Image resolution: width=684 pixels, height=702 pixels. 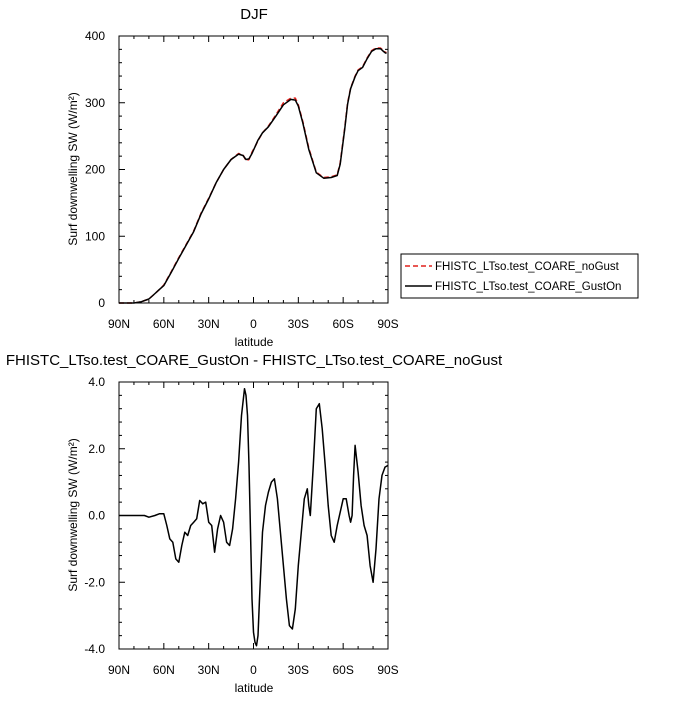 What do you see at coordinates (95, 236) in the screenshot?
I see `y-tick-label: 100` at bounding box center [95, 236].